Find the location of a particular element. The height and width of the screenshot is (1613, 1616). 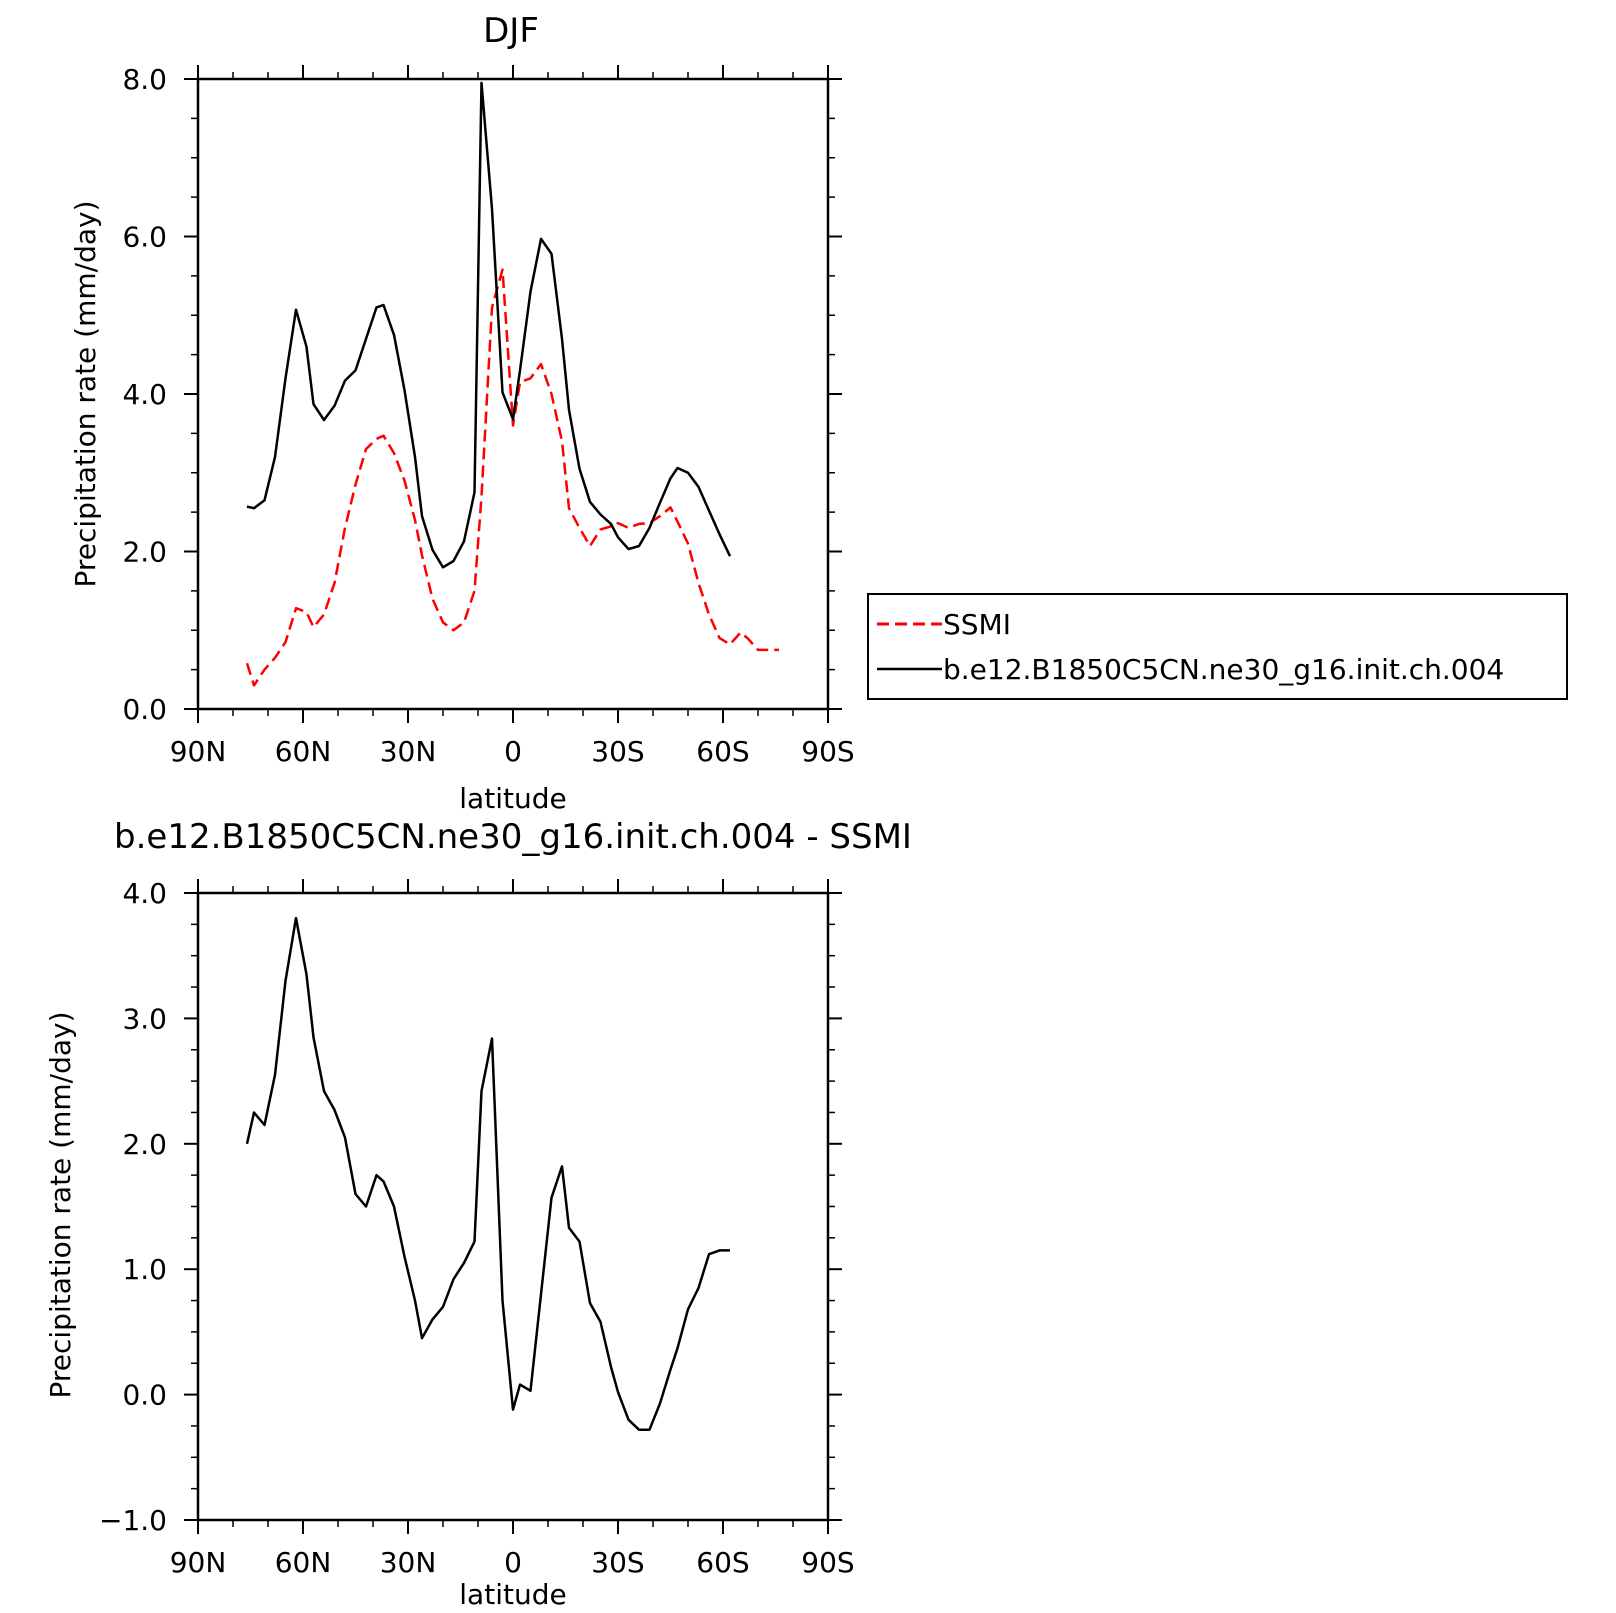

top-chart-title: DJF is located at coordinates (511, 31).